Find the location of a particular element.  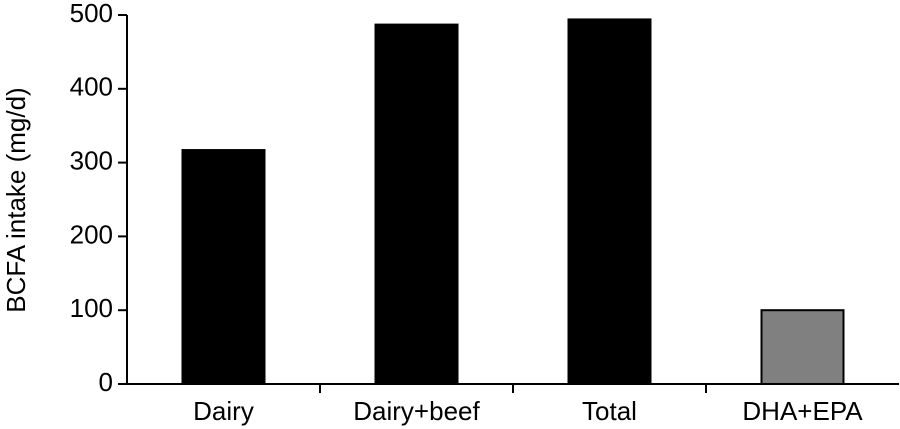

y-tick-label: 200 is located at coordinates (91, 234).